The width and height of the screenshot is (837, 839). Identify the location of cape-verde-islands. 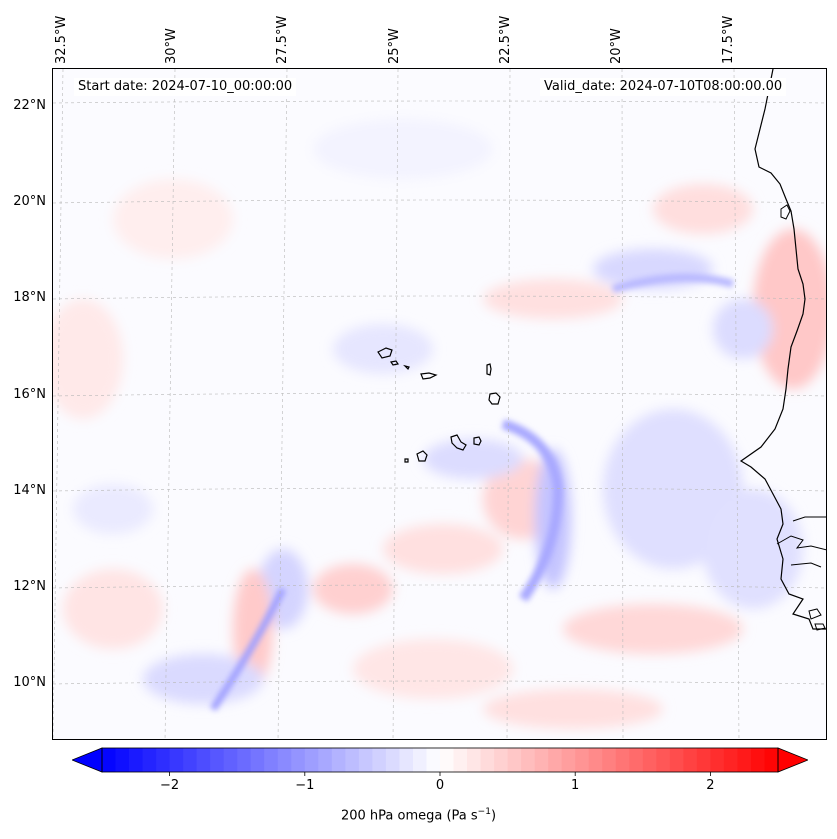
(439, 405).